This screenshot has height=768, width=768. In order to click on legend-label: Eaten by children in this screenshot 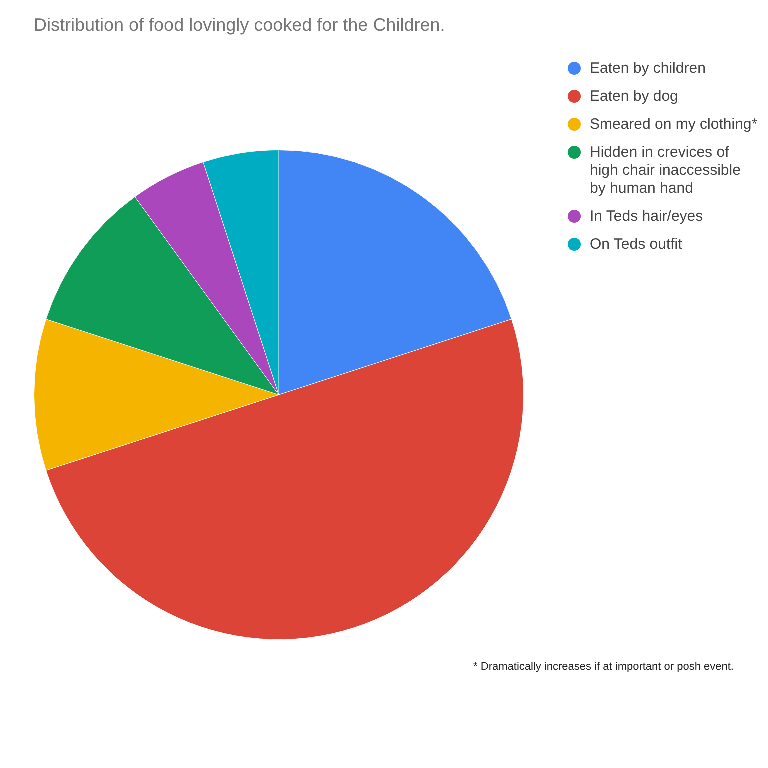, I will do `click(648, 69)`.